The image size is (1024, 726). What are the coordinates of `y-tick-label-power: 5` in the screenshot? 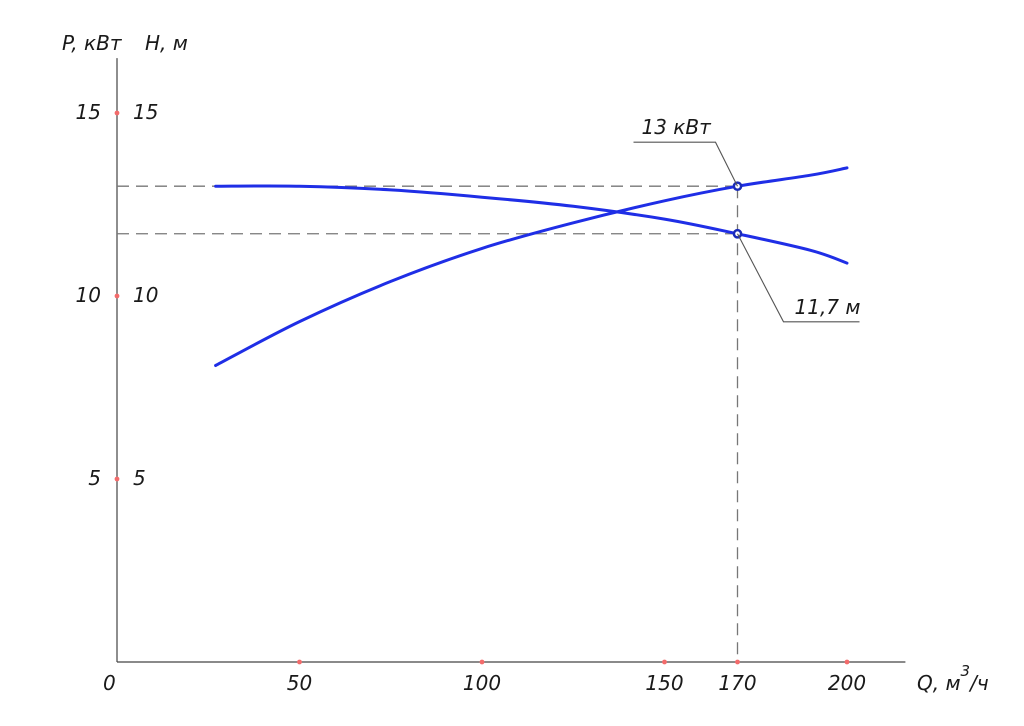 It's located at (94, 478).